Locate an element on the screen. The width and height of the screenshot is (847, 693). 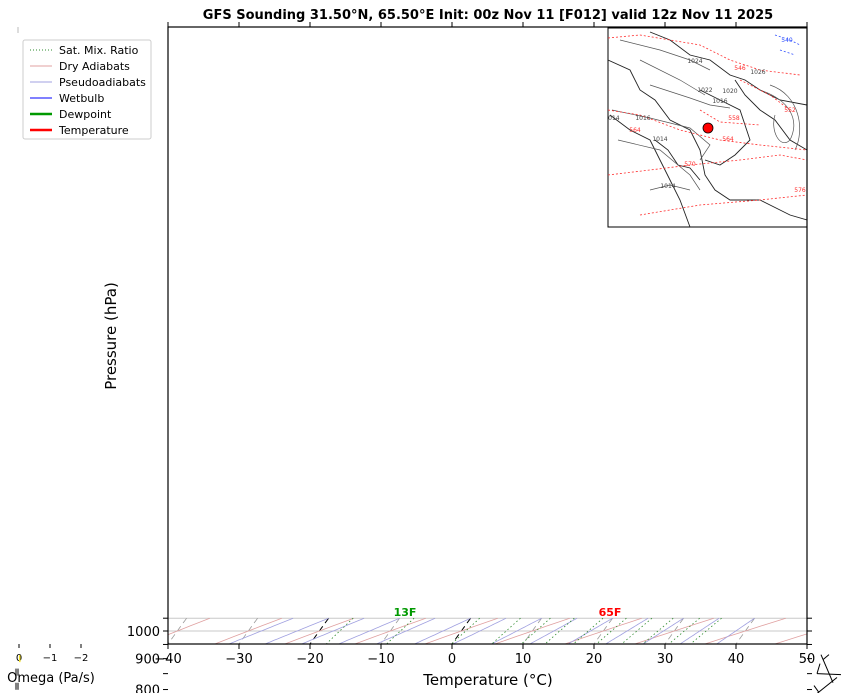
y-tick-label: 800 is located at coordinates (147, 688).